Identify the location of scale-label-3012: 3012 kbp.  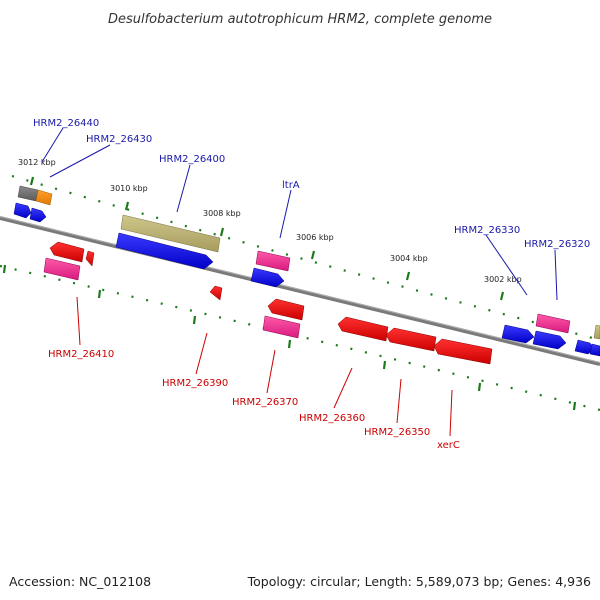
(37, 162).